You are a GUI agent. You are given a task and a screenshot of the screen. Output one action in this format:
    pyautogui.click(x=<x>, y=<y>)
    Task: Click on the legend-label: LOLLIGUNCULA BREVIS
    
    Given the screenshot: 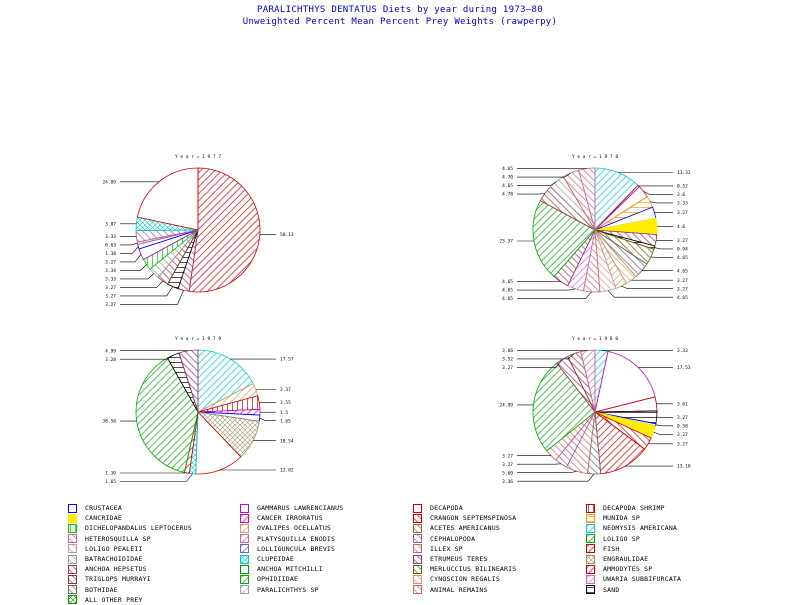 What is the action you would take?
    pyautogui.click(x=296, y=549)
    